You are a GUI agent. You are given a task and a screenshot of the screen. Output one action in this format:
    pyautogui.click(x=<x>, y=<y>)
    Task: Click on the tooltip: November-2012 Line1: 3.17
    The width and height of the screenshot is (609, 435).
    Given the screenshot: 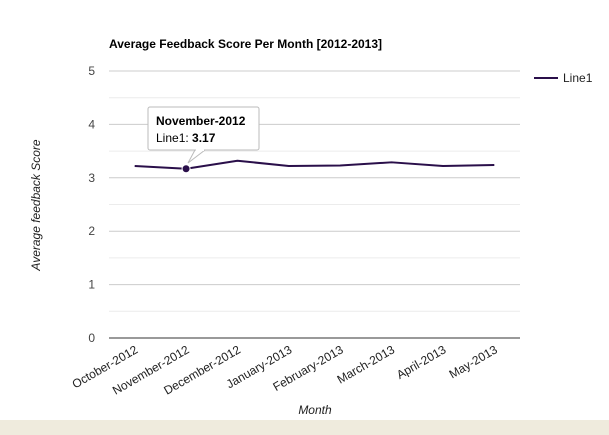 What is the action you would take?
    pyautogui.click(x=203, y=135)
    